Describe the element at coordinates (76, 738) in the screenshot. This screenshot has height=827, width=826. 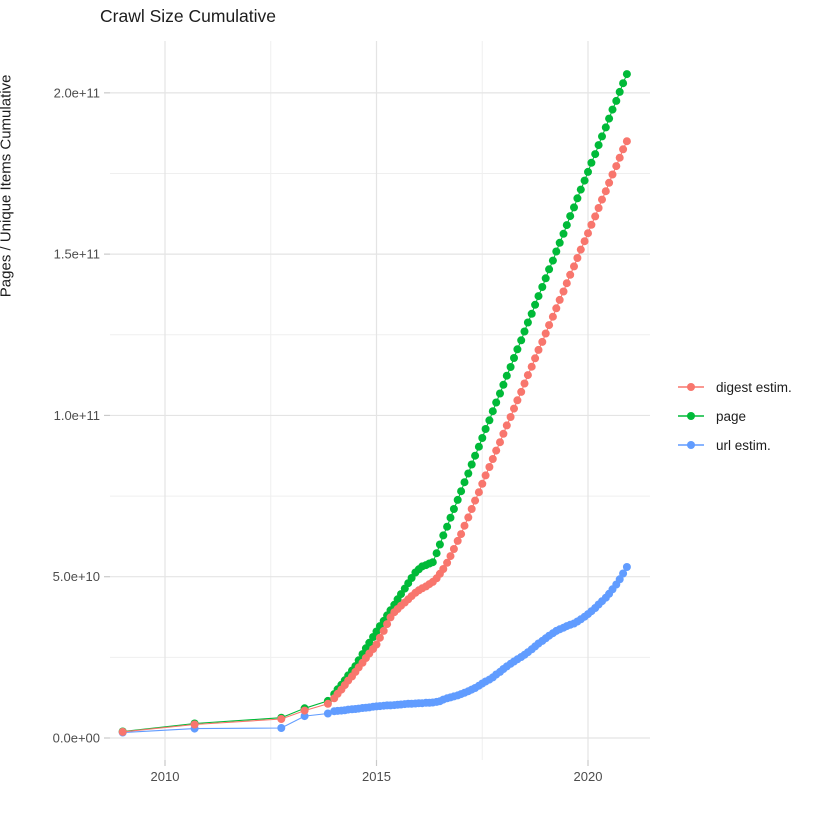
I see `y-tick-label: 0.0e+00` at that location.